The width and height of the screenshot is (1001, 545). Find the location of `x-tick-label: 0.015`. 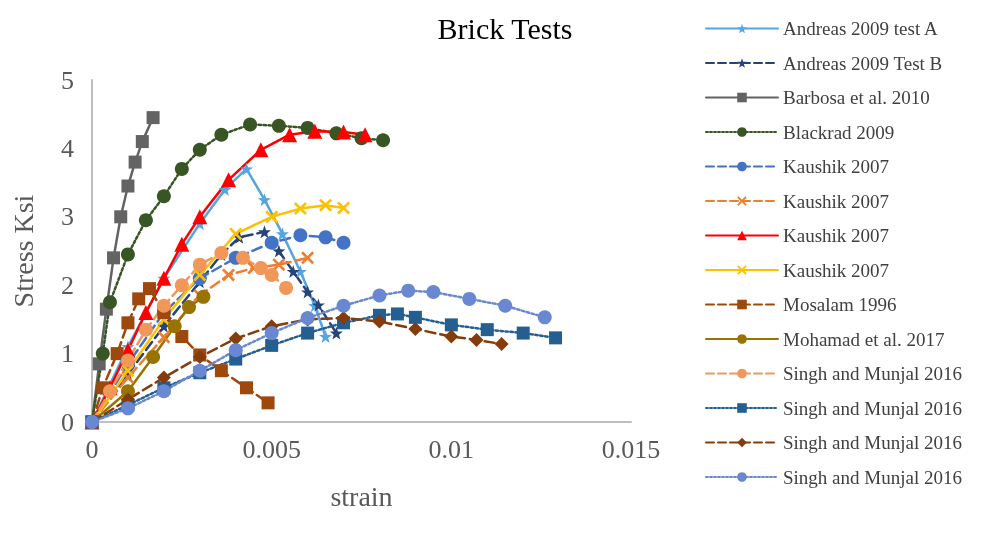

x-tick-label: 0.015 is located at coordinates (631, 449).